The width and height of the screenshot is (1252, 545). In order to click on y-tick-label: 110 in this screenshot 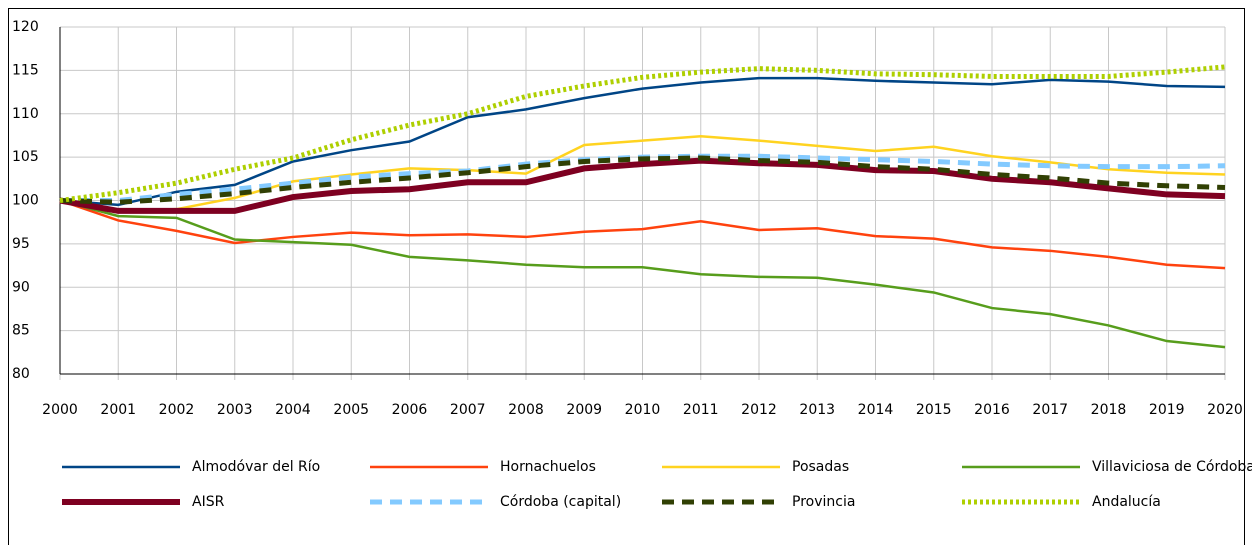, I will do `click(25, 114)`.